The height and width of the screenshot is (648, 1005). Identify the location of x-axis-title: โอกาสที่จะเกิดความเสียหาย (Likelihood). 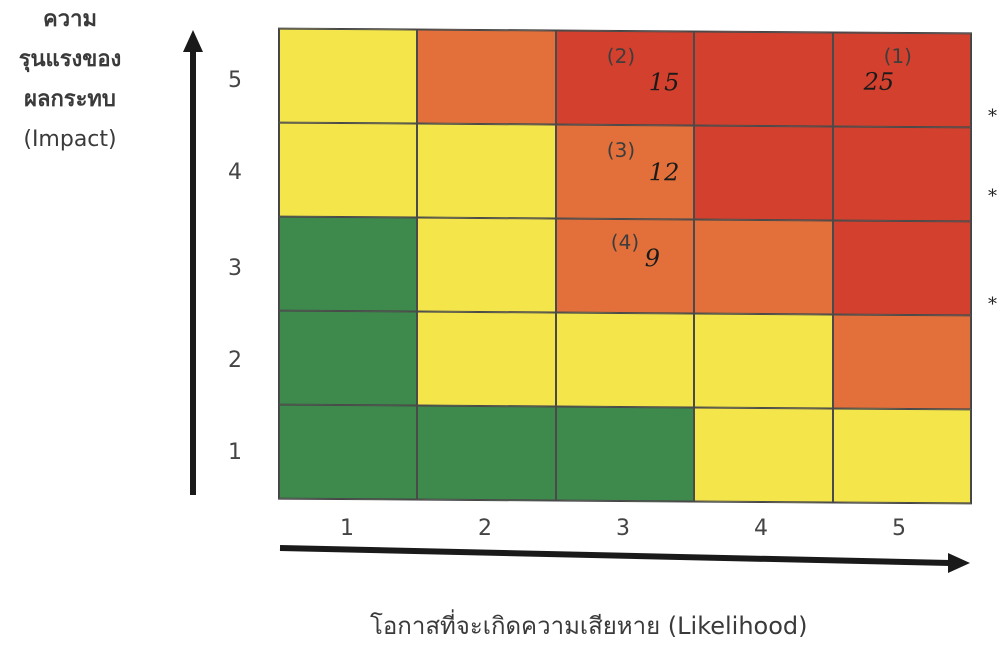
(589, 626).